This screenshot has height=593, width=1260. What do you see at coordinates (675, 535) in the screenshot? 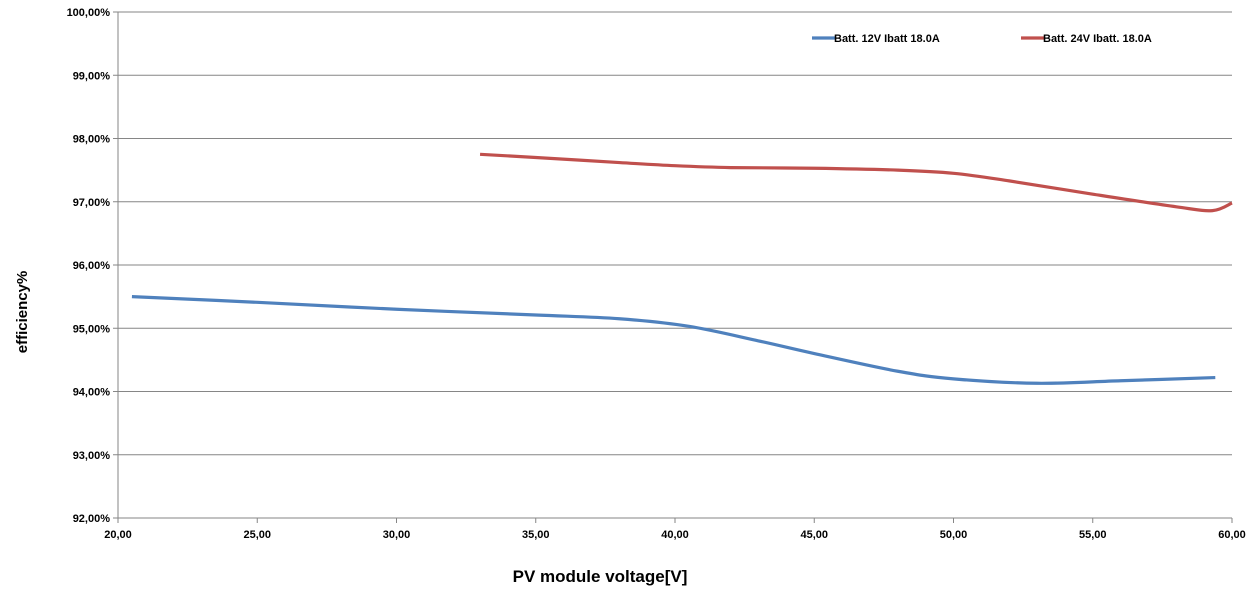
I see `x-tick-label: 40,00` at bounding box center [675, 535].